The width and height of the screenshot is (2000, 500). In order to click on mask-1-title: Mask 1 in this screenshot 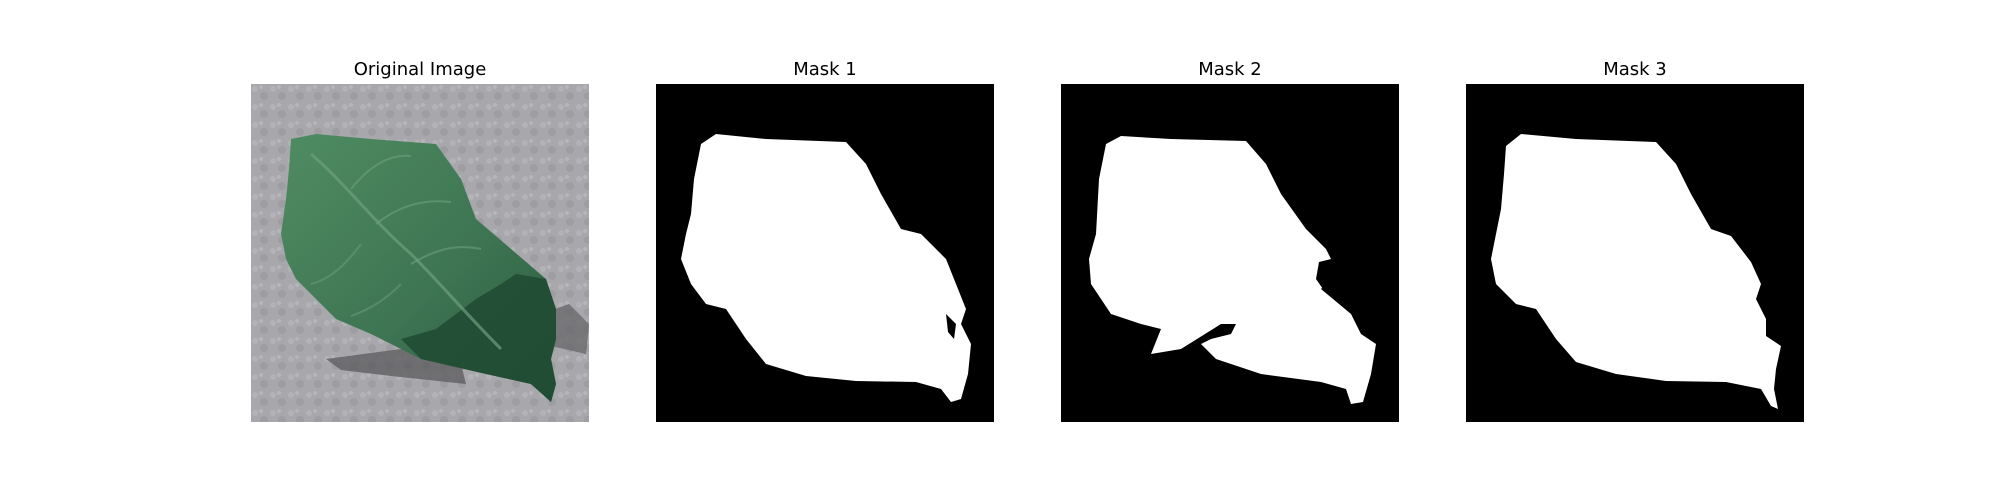, I will do `click(825, 69)`.